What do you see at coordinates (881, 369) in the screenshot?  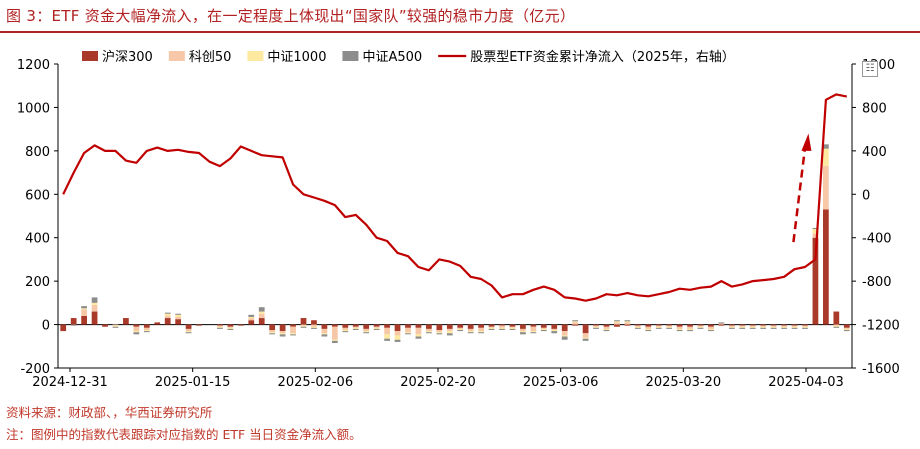 I see `right-tick-label: -1600` at bounding box center [881, 369].